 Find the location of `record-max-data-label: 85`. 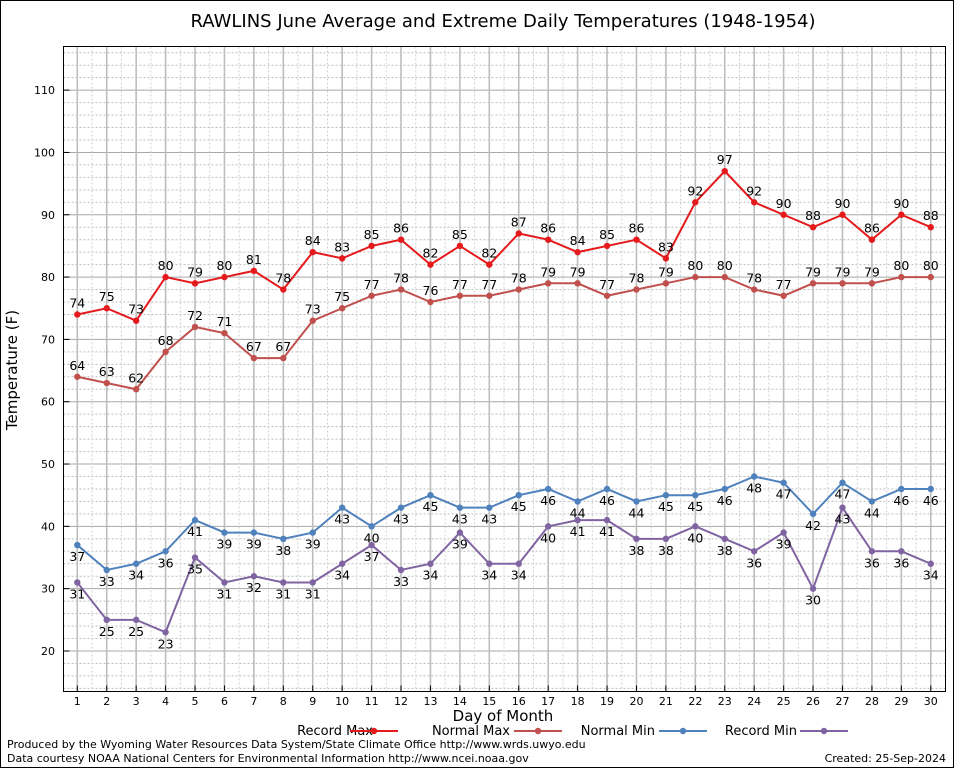

record-max-data-label: 85 is located at coordinates (607, 234).